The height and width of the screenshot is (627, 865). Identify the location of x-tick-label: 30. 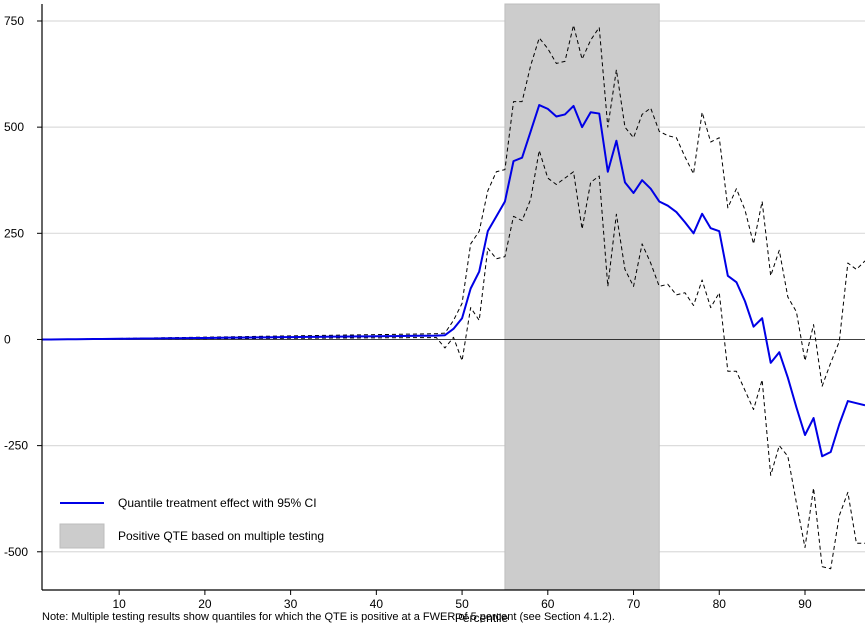
(291, 604).